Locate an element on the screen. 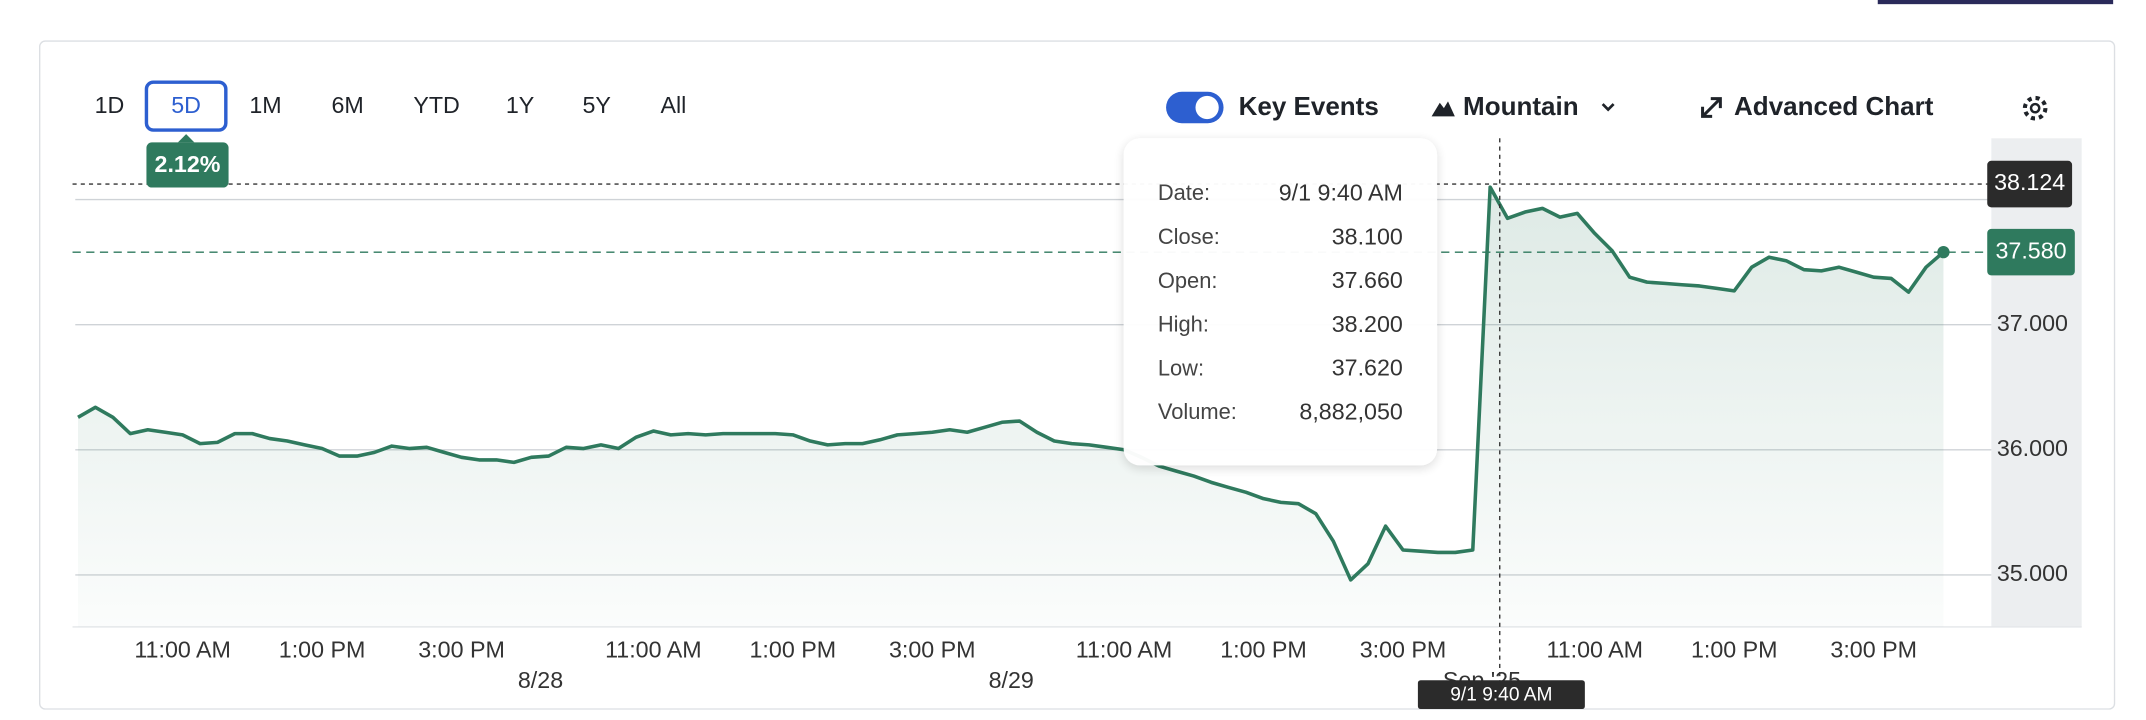 Image resolution: width=2146 pixels, height=720 pixels. x-crosshair-badge is located at coordinates (1501, 694).